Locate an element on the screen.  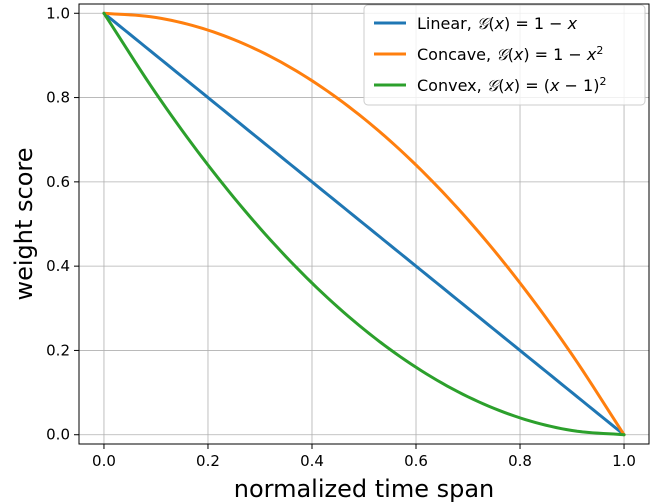
y-tick-label: 0.2 is located at coordinates (58, 350).